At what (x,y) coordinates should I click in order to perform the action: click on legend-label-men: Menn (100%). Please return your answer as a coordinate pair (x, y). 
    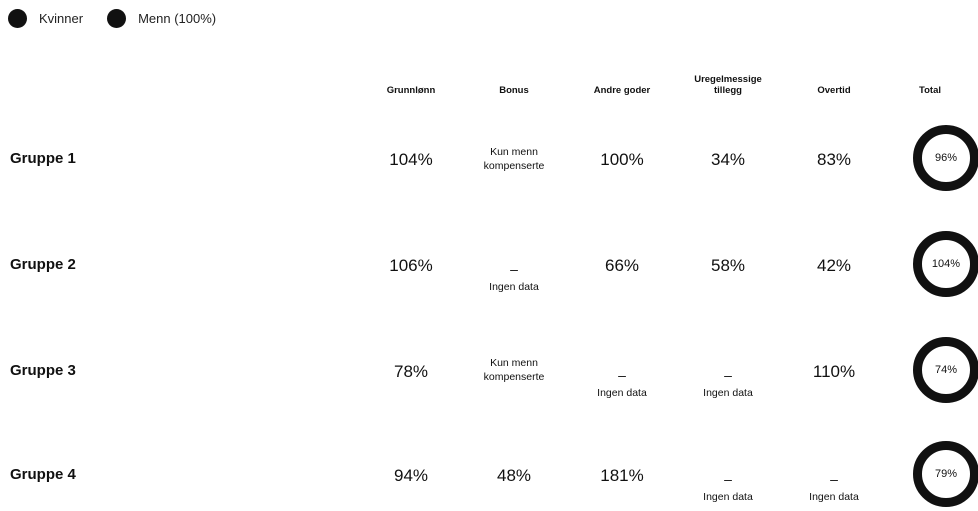
    Looking at the image, I should click on (177, 18).